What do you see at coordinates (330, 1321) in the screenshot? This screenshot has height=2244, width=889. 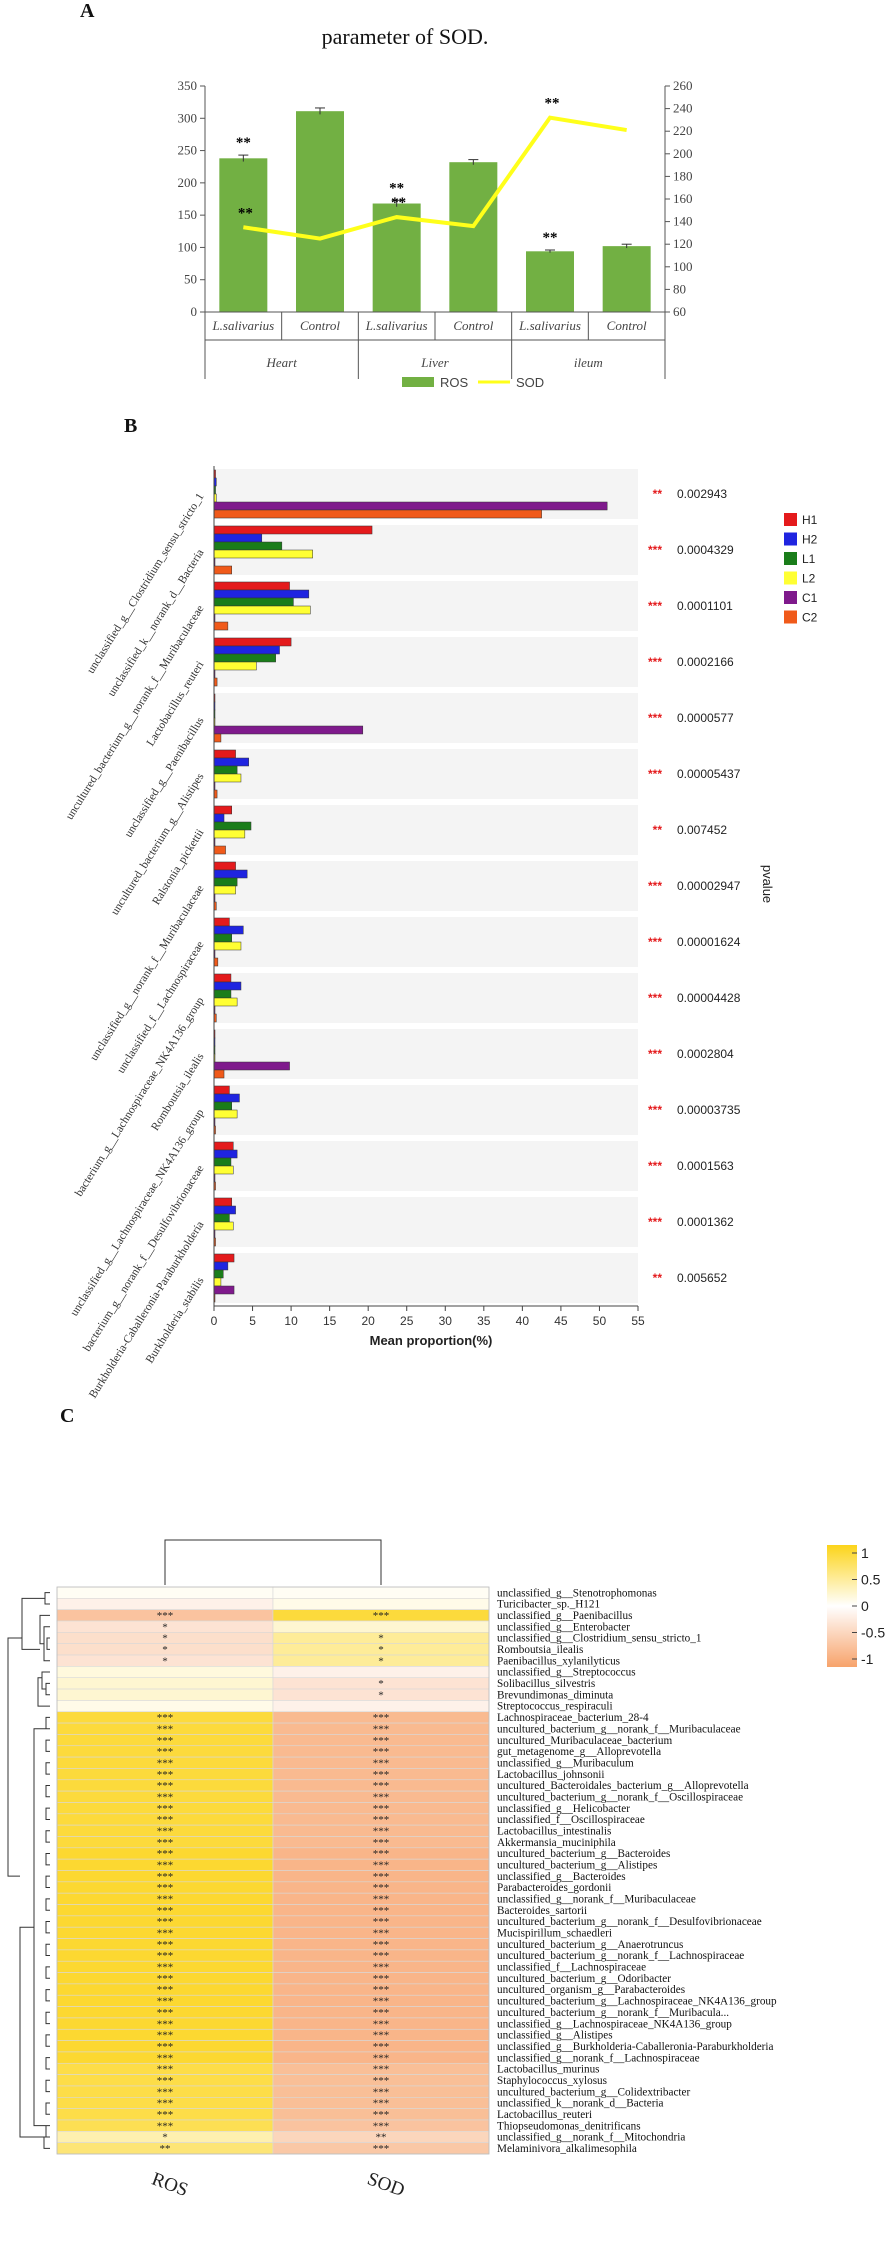 I see `chart-b-x-tick-label: 15` at bounding box center [330, 1321].